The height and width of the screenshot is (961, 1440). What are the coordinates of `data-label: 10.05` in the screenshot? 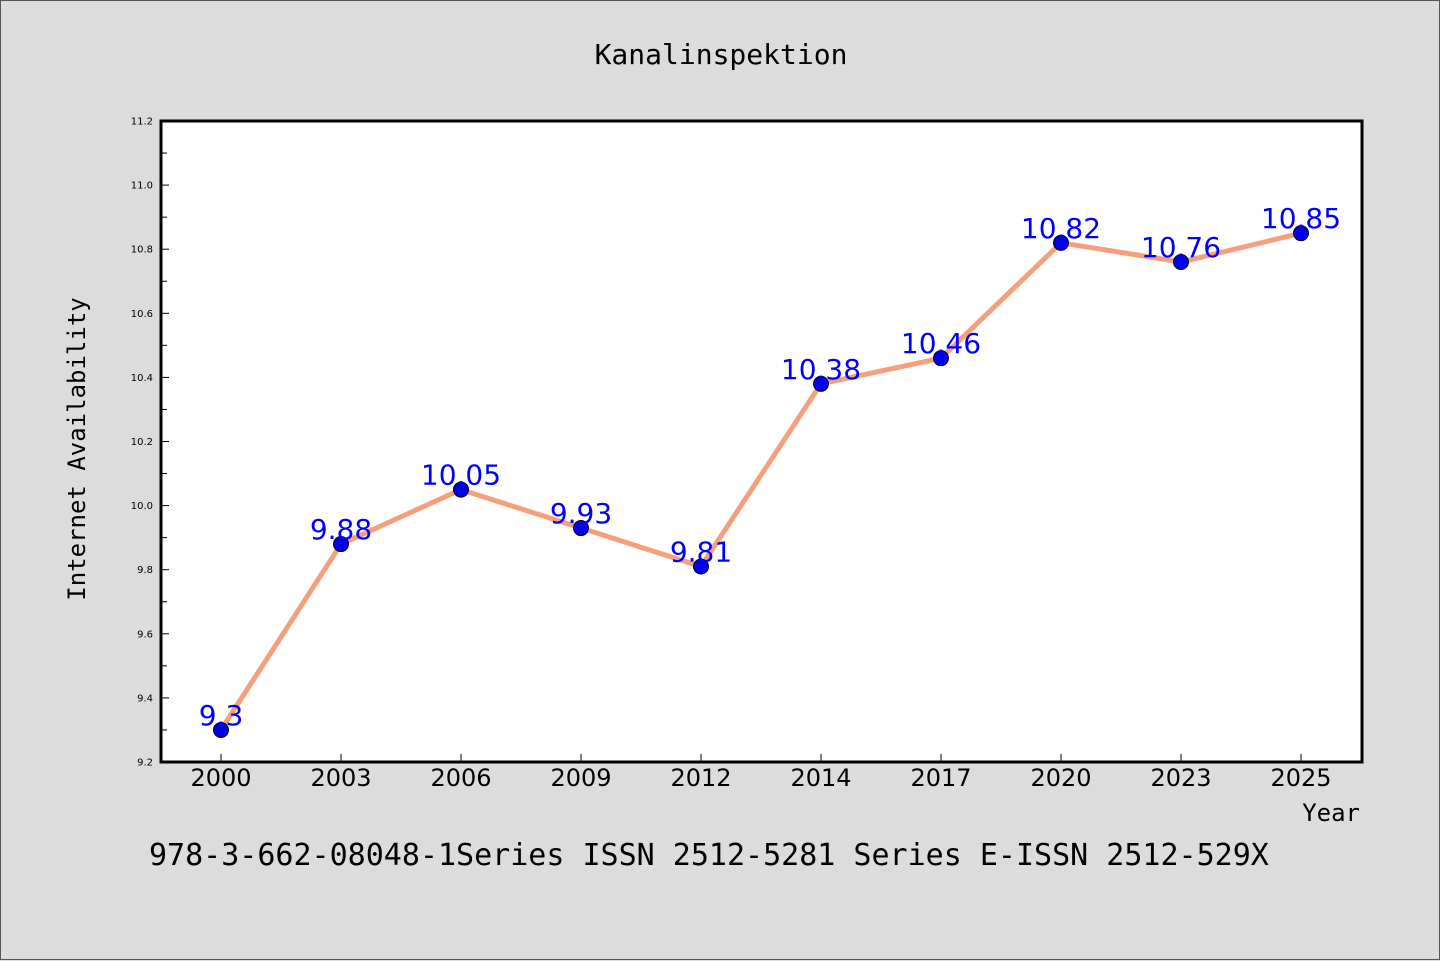 It's located at (461, 475).